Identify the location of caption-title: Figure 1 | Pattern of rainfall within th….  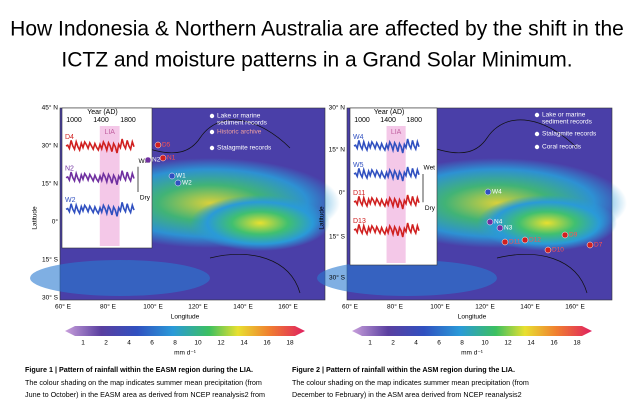
(139, 369).